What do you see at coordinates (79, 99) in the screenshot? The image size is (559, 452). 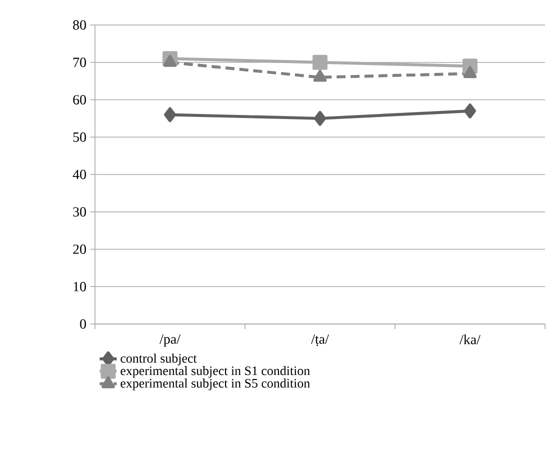 I see `y-tick-label: 60` at bounding box center [79, 99].